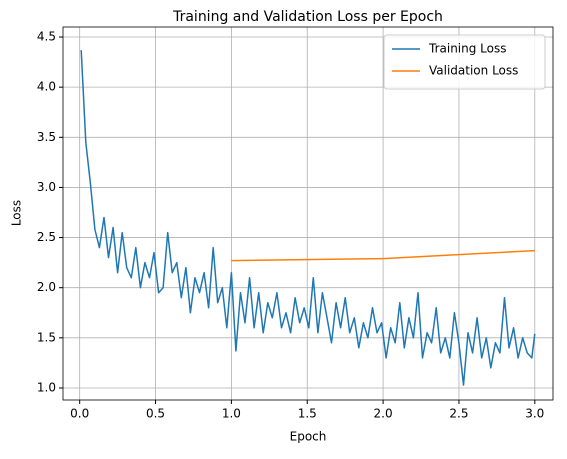 This screenshot has height=459, width=567. I want to click on y-tick-label: 4.5, so click(46, 37).